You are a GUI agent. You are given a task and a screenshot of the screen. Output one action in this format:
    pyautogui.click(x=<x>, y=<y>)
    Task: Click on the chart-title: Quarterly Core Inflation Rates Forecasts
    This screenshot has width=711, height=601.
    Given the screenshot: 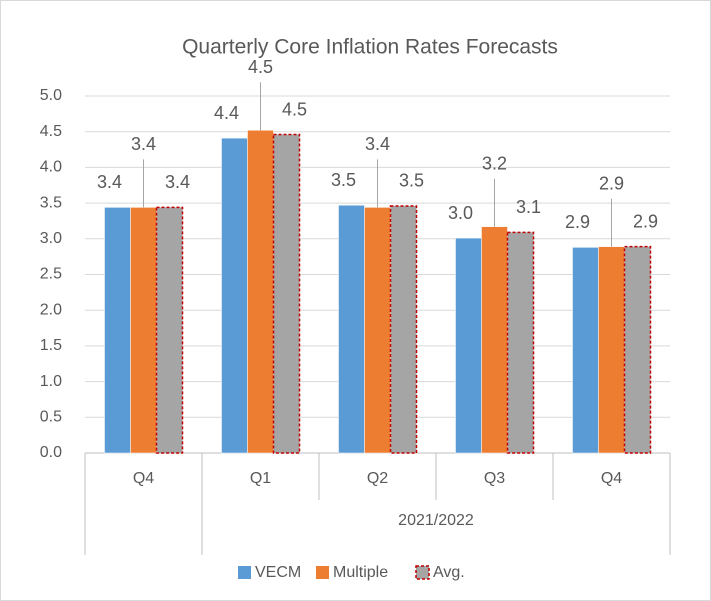 What is the action you would take?
    pyautogui.click(x=370, y=47)
    